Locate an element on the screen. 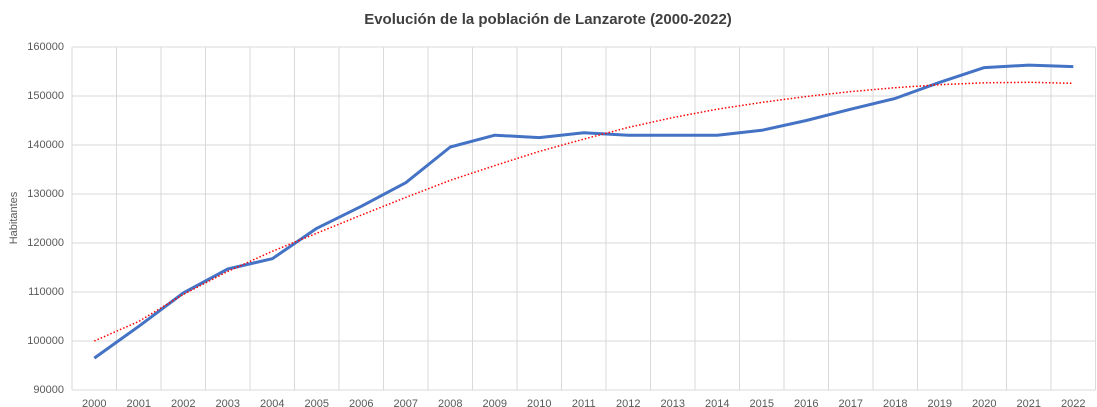 The height and width of the screenshot is (407, 1097). y-tick-label: 150000 is located at coordinates (45, 96).